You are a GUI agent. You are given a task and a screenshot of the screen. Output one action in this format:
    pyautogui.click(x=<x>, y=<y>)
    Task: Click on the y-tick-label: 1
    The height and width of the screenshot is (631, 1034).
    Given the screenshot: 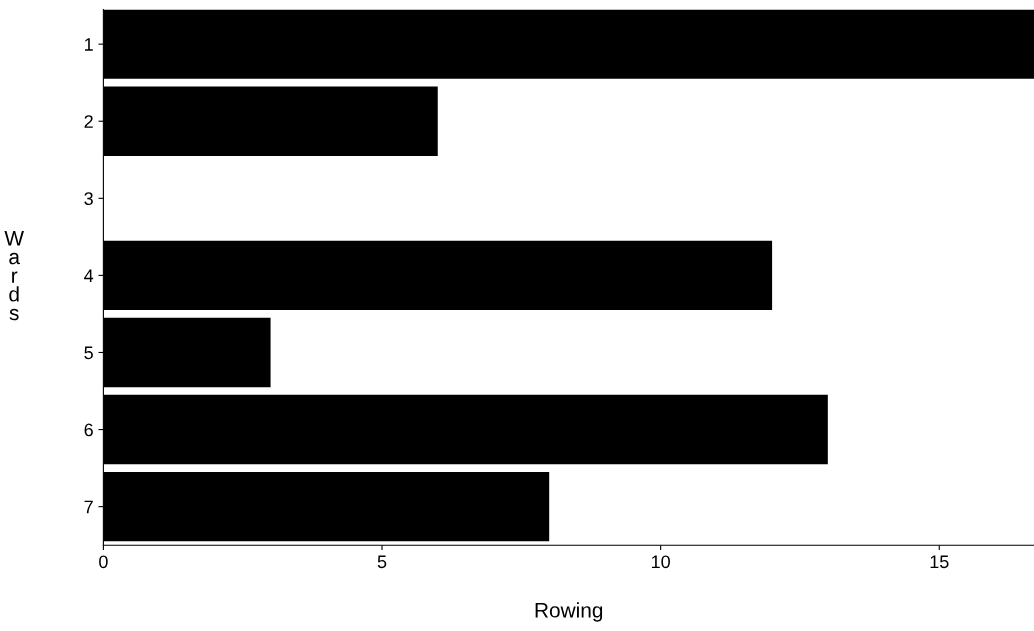 What is the action you would take?
    pyautogui.click(x=89, y=44)
    